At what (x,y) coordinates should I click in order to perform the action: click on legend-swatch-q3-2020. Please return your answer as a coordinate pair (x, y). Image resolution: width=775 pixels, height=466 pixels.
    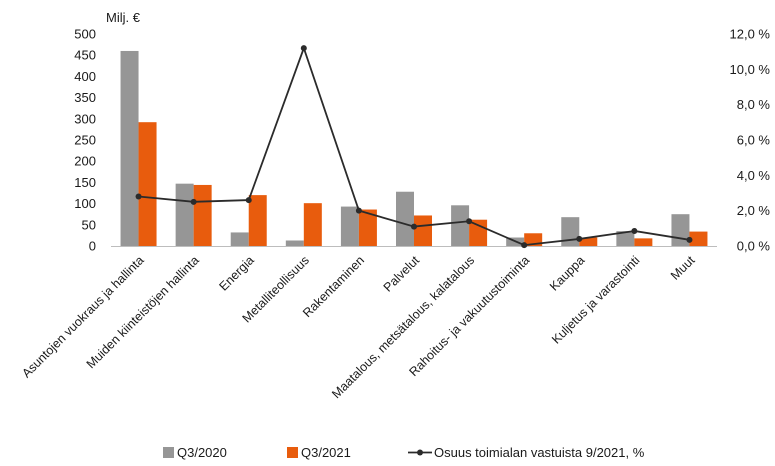
    Looking at the image, I should click on (168, 452).